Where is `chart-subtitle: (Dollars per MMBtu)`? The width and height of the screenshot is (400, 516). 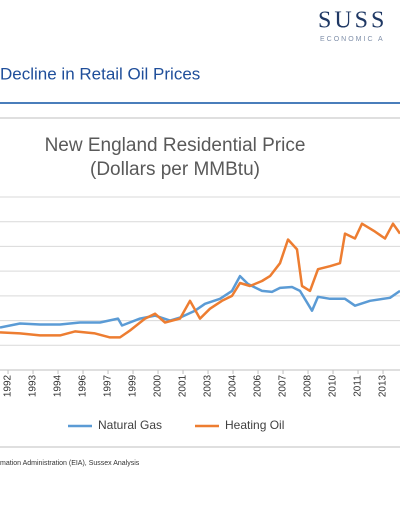 chart-subtitle: (Dollars per MMBtu) is located at coordinates (175, 169).